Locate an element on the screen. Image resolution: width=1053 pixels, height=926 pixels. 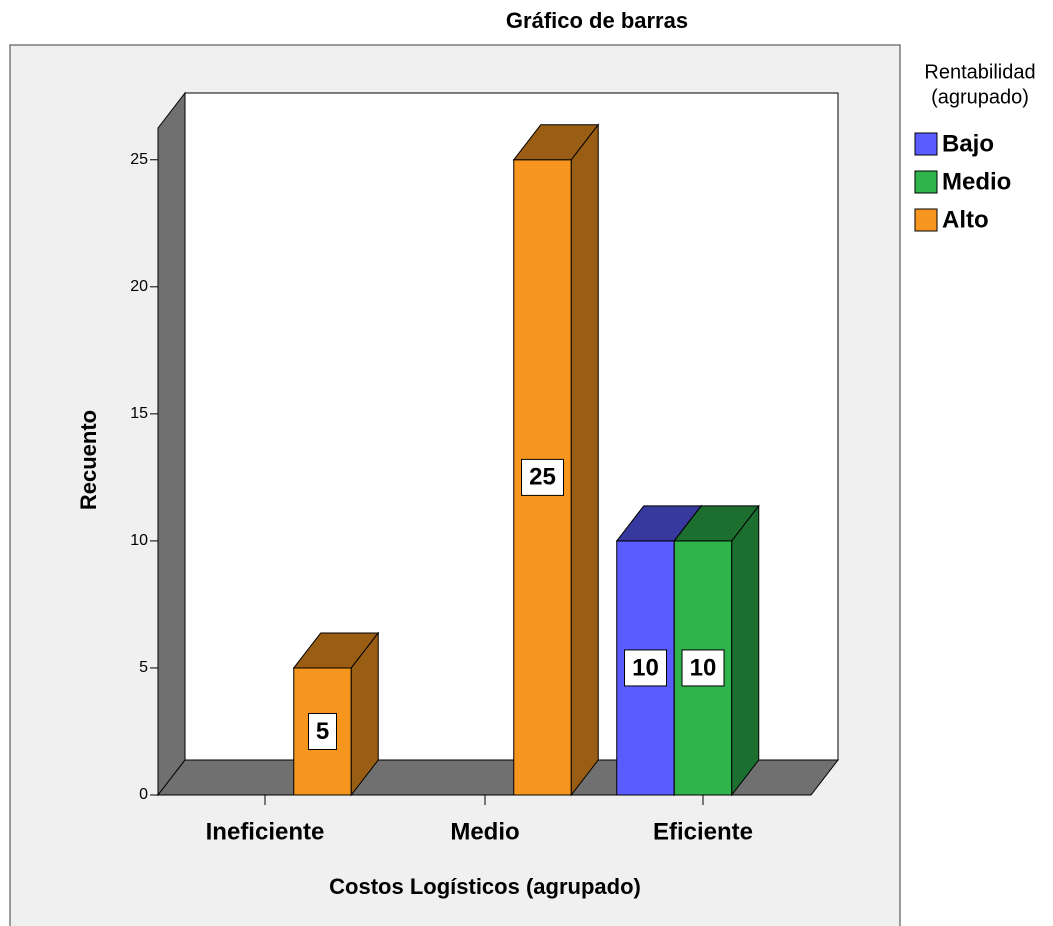
chart-title: Gráfico de barras is located at coordinates (597, 20).